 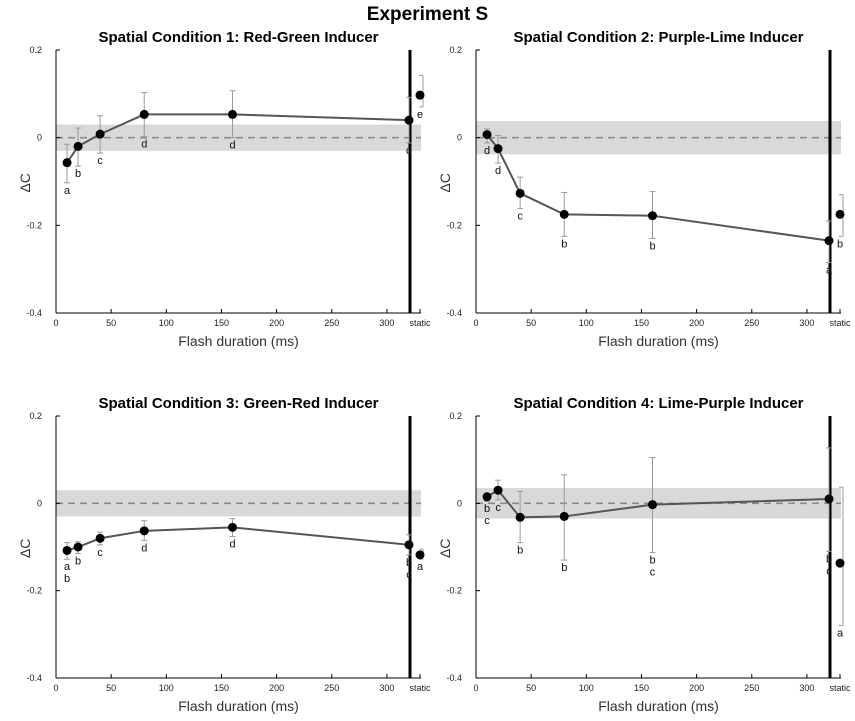 What do you see at coordinates (427, 14) in the screenshot?
I see `figure-title: Experiment S` at bounding box center [427, 14].